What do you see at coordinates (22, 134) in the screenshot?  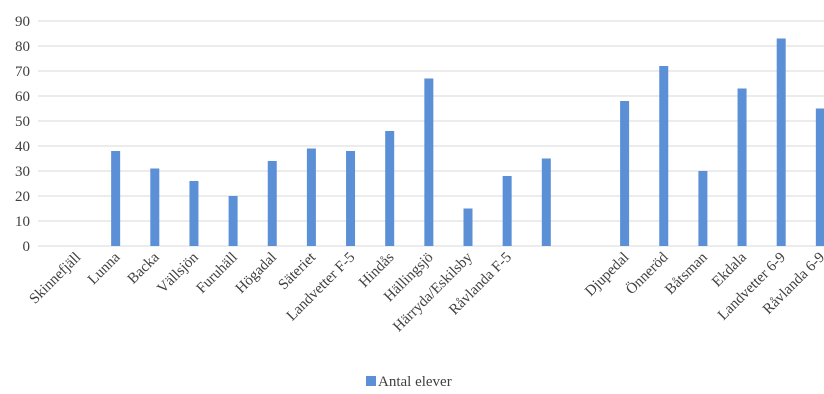 I see `y-axis: 0 10 20 30 40 50 60 70 80 90` at bounding box center [22, 134].